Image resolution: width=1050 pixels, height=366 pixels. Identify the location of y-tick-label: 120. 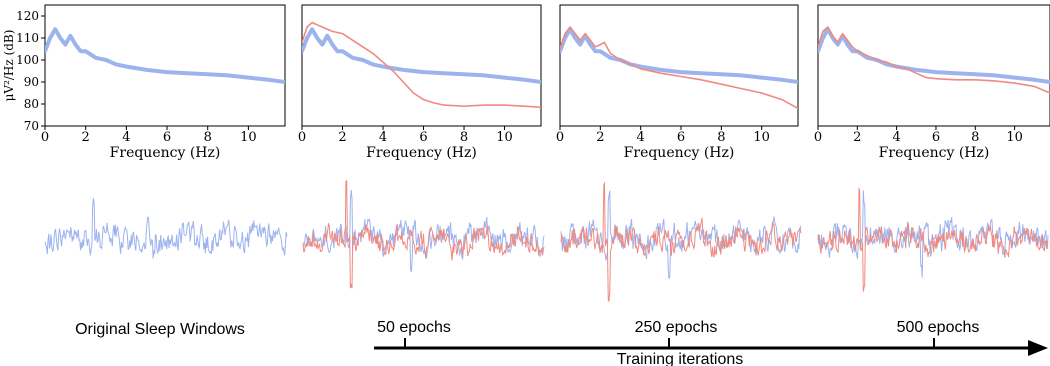
(27, 16).